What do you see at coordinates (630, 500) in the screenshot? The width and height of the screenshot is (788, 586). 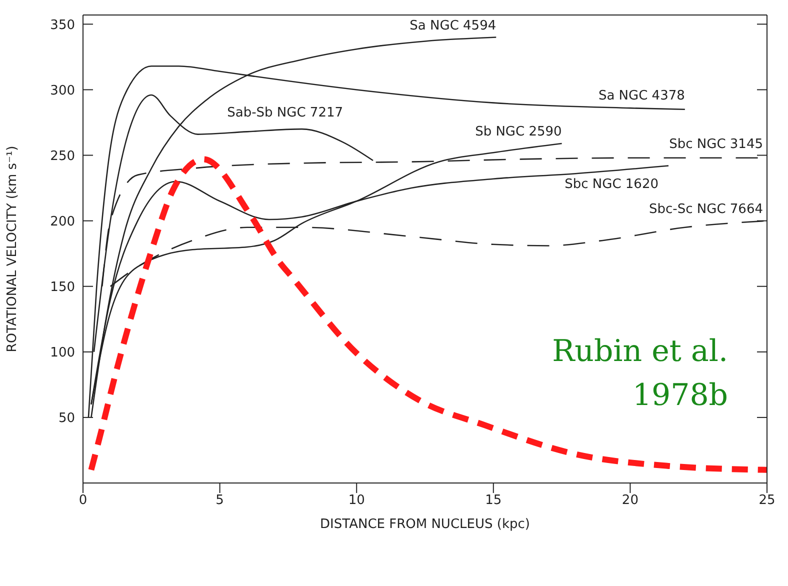 I see `x-tick-label: 20` at bounding box center [630, 500].